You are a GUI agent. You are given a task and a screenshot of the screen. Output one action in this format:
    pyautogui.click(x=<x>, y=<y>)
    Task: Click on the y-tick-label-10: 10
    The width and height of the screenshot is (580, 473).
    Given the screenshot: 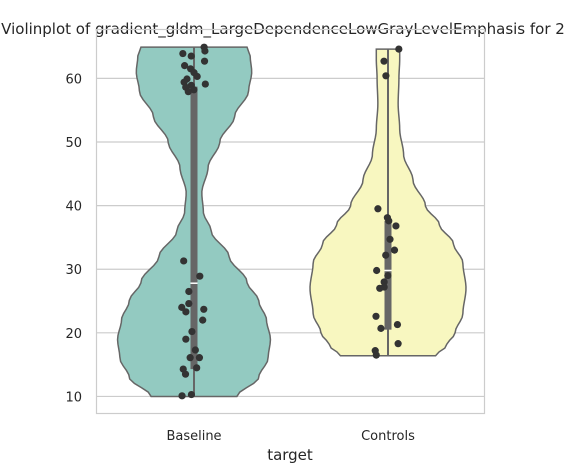 What is the action you would take?
    pyautogui.click(x=73, y=397)
    